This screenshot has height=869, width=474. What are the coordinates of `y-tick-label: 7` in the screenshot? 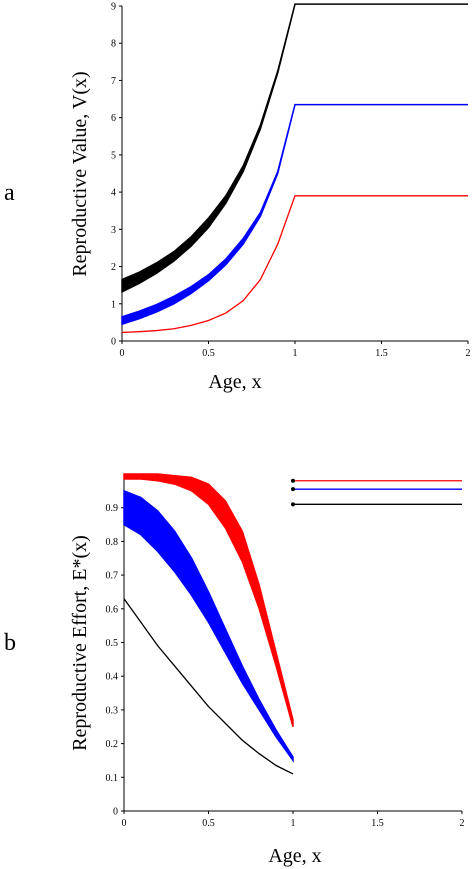 It's located at (113, 81).